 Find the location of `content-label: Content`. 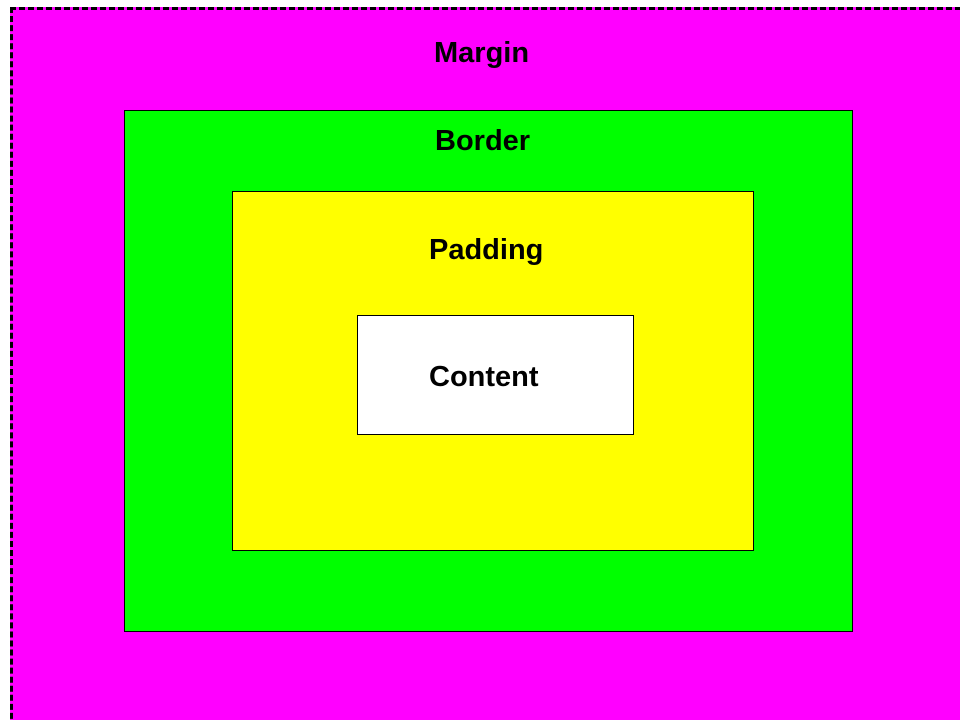

content-label: Content is located at coordinates (484, 377).